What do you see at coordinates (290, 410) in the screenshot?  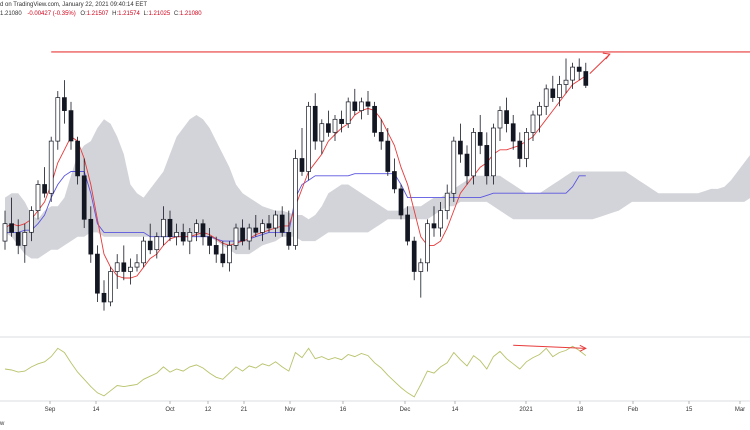 I see `x-tick-label: Nov` at bounding box center [290, 410].